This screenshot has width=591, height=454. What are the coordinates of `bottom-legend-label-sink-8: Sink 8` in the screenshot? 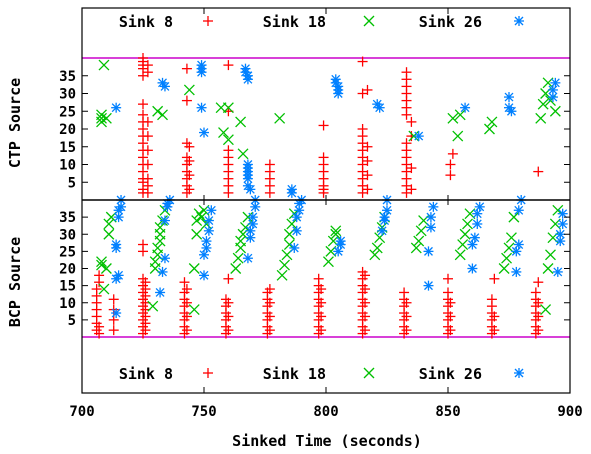 It's located at (146, 374).